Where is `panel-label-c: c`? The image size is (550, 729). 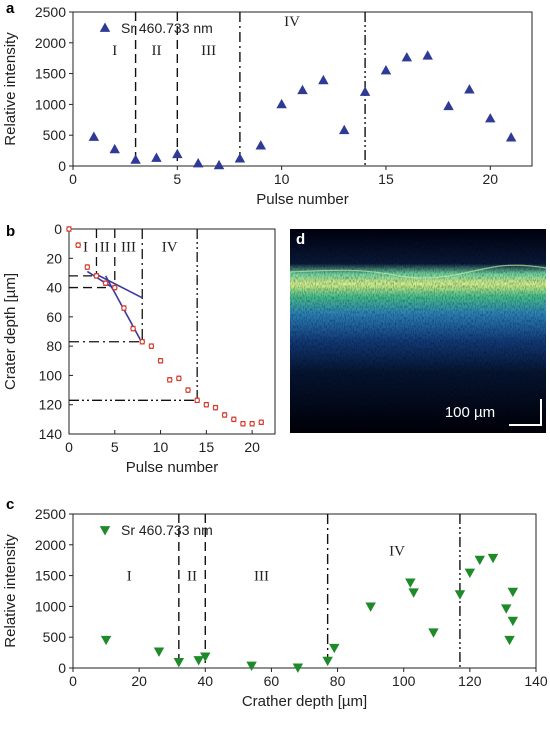 panel-label-c: c is located at coordinates (10, 504).